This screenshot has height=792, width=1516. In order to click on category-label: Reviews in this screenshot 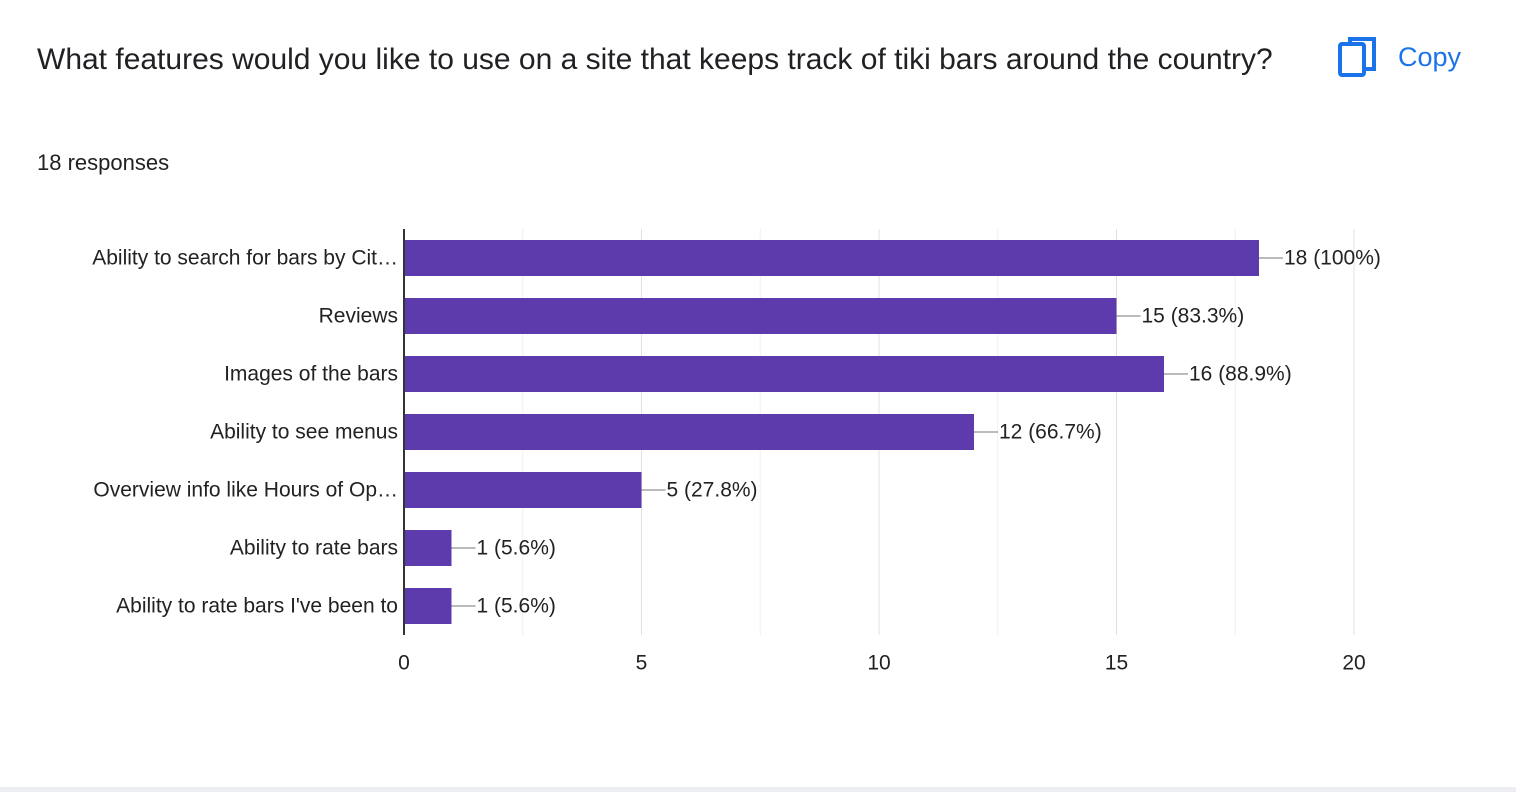, I will do `click(358, 316)`.